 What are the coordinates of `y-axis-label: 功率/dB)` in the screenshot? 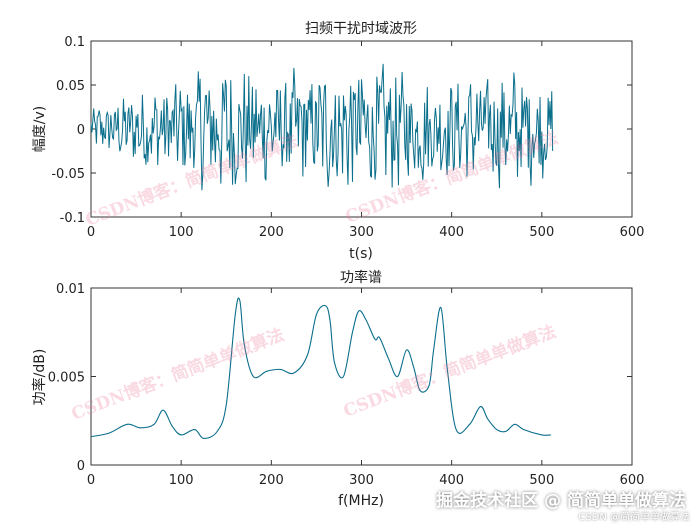 It's located at (39, 377).